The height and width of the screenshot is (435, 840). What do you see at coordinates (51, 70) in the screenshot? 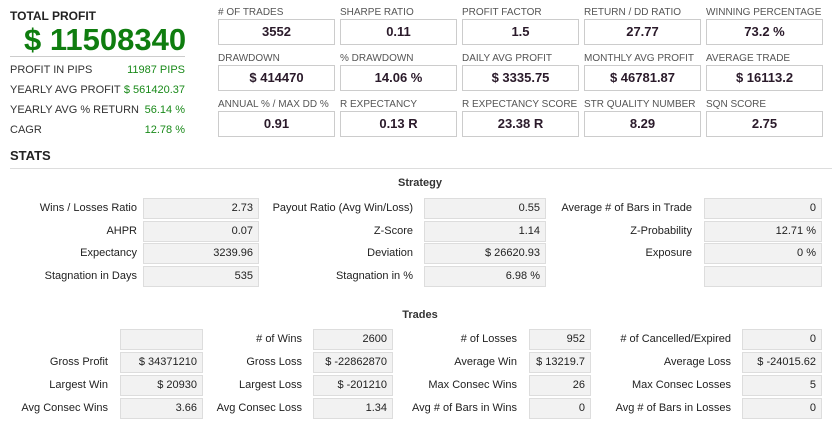
I see `summary-label: PROFIT IN PIPS` at bounding box center [51, 70].